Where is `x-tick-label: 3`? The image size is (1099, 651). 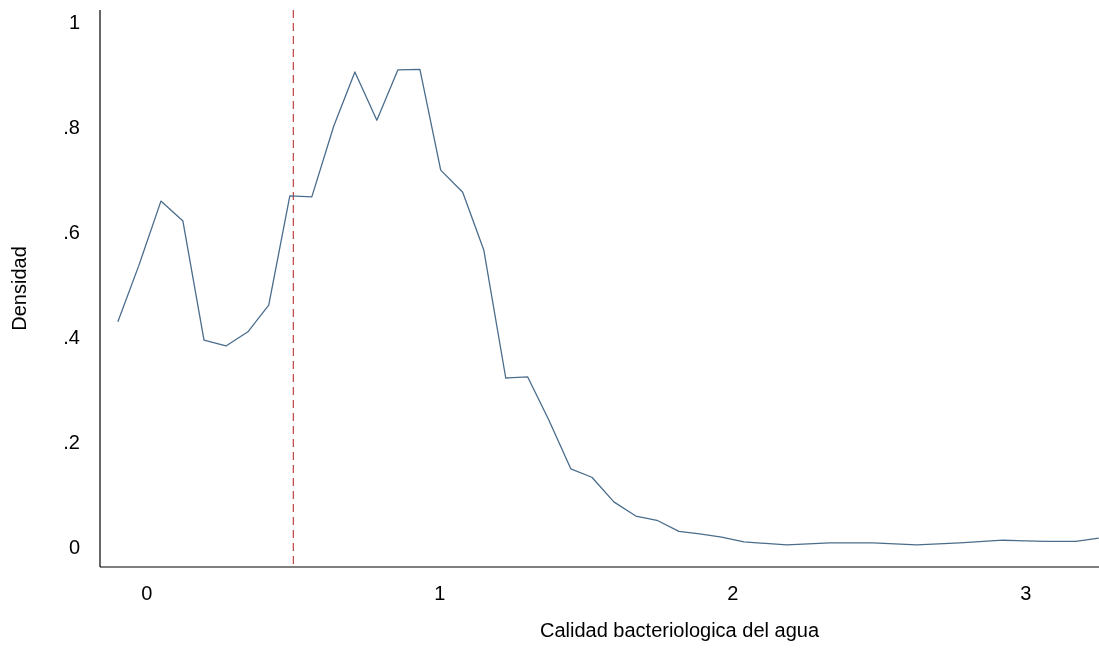 x-tick-label: 3 is located at coordinates (1026, 593).